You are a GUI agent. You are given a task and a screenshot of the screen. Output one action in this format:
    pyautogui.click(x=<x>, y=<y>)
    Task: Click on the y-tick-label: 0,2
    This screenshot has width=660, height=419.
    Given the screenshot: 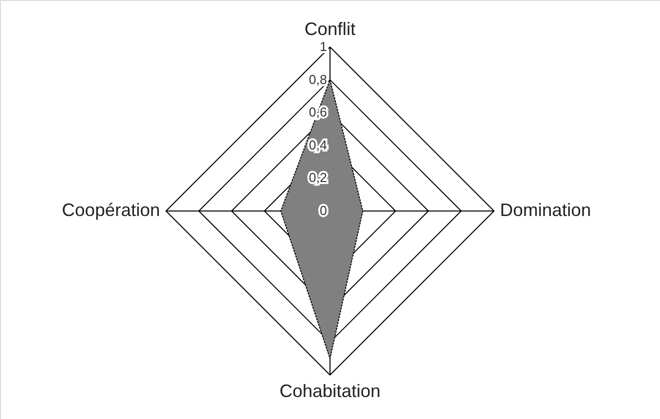 What is the action you would take?
    pyautogui.click(x=317, y=178)
    